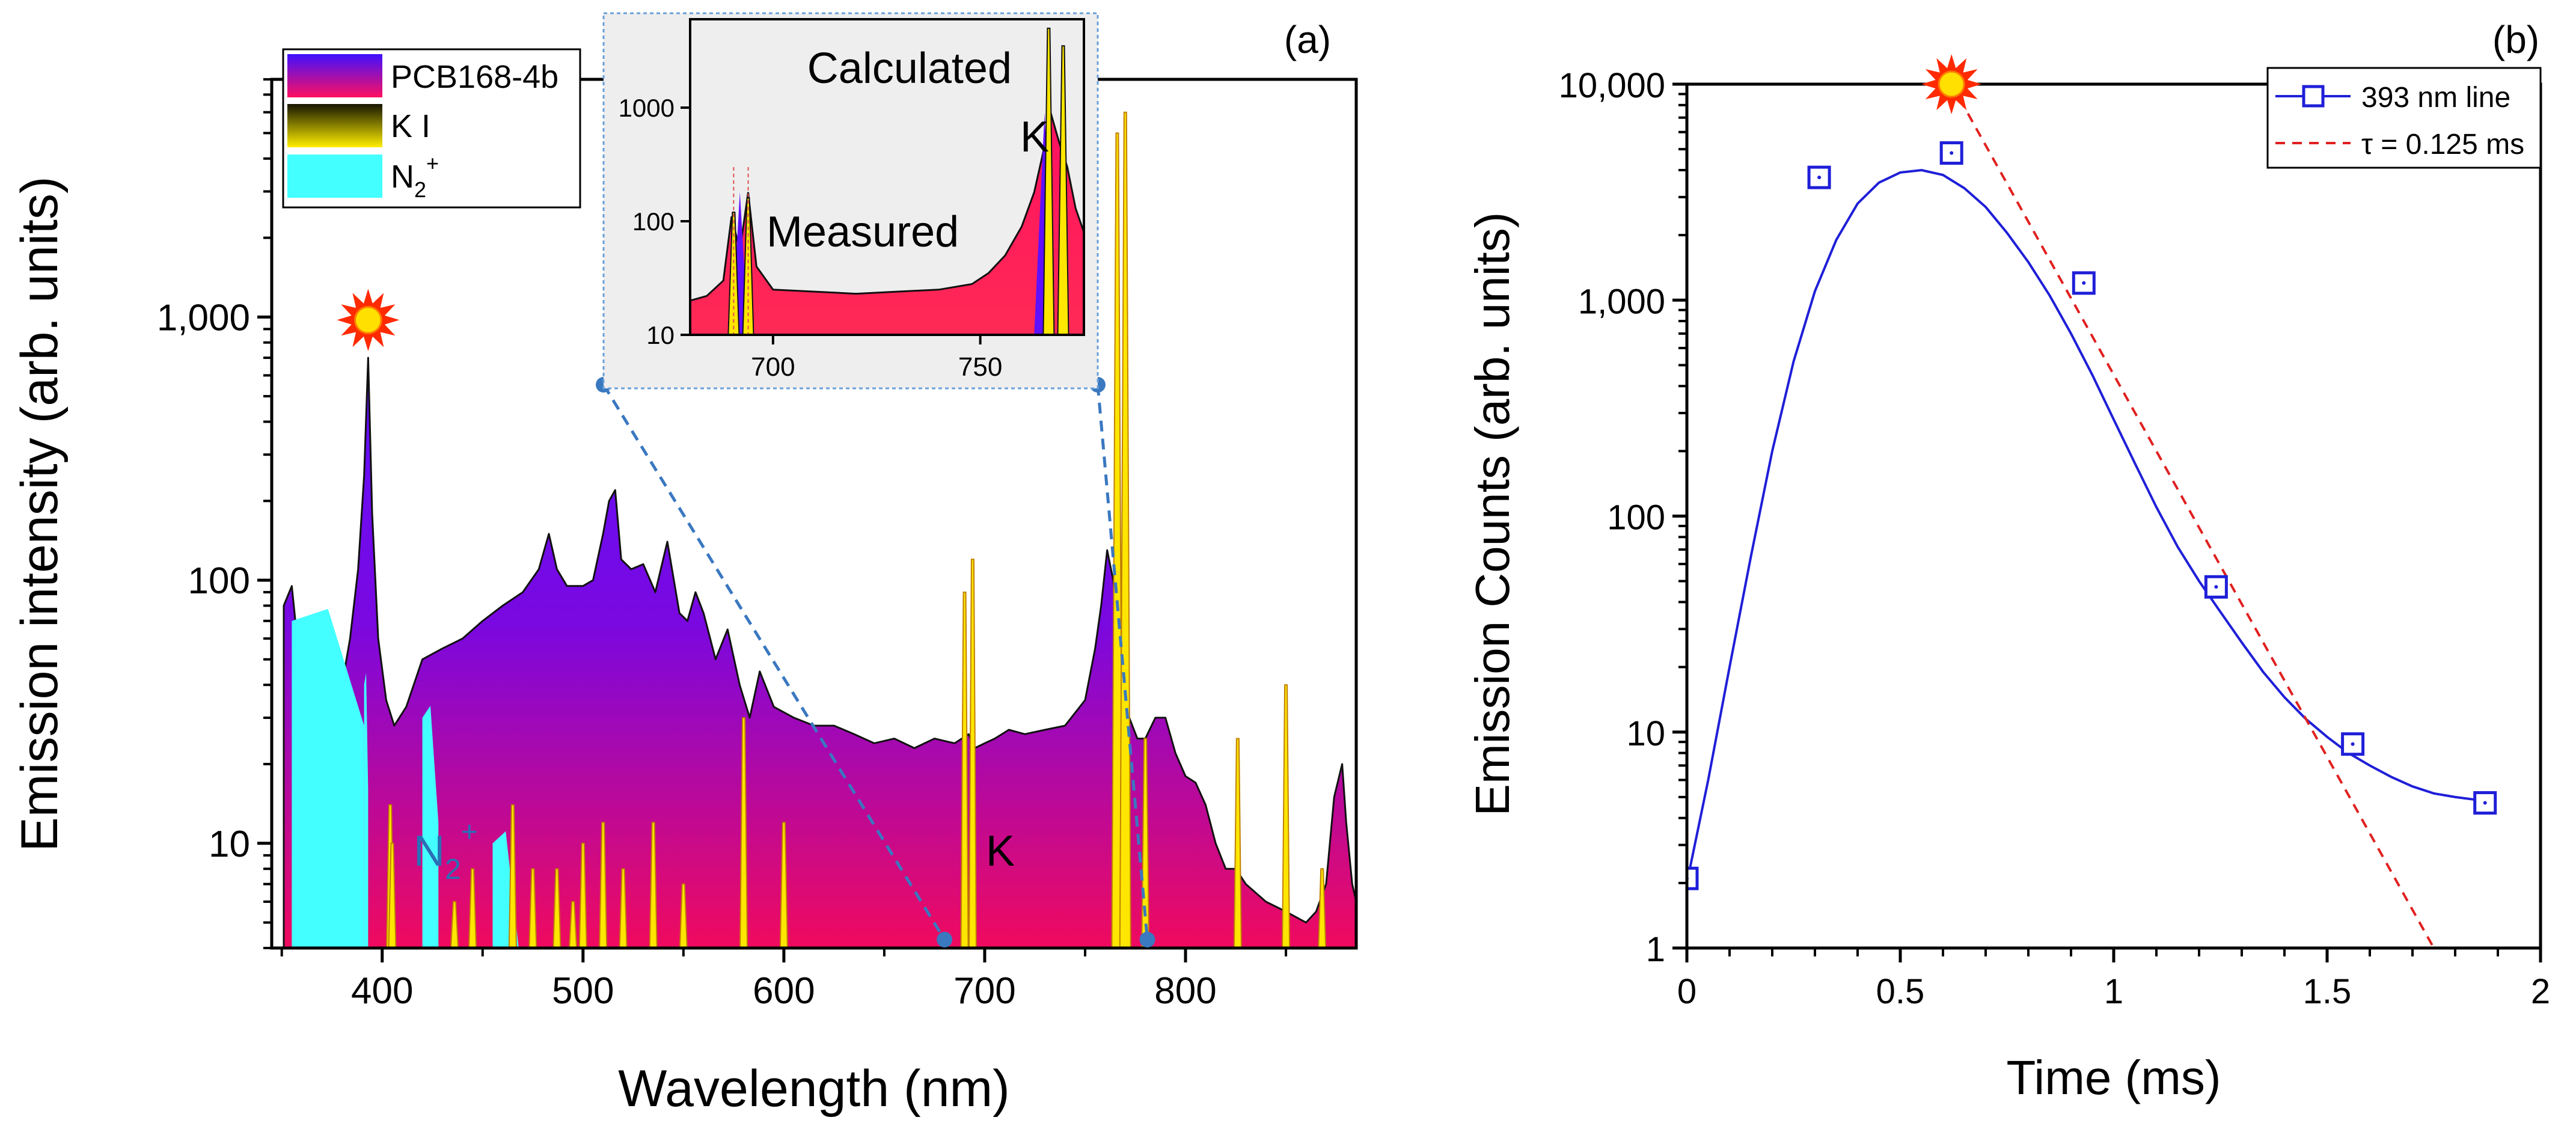 The width and height of the screenshot is (2576, 1144). I want to click on legend-swatch-n2, so click(334, 176).